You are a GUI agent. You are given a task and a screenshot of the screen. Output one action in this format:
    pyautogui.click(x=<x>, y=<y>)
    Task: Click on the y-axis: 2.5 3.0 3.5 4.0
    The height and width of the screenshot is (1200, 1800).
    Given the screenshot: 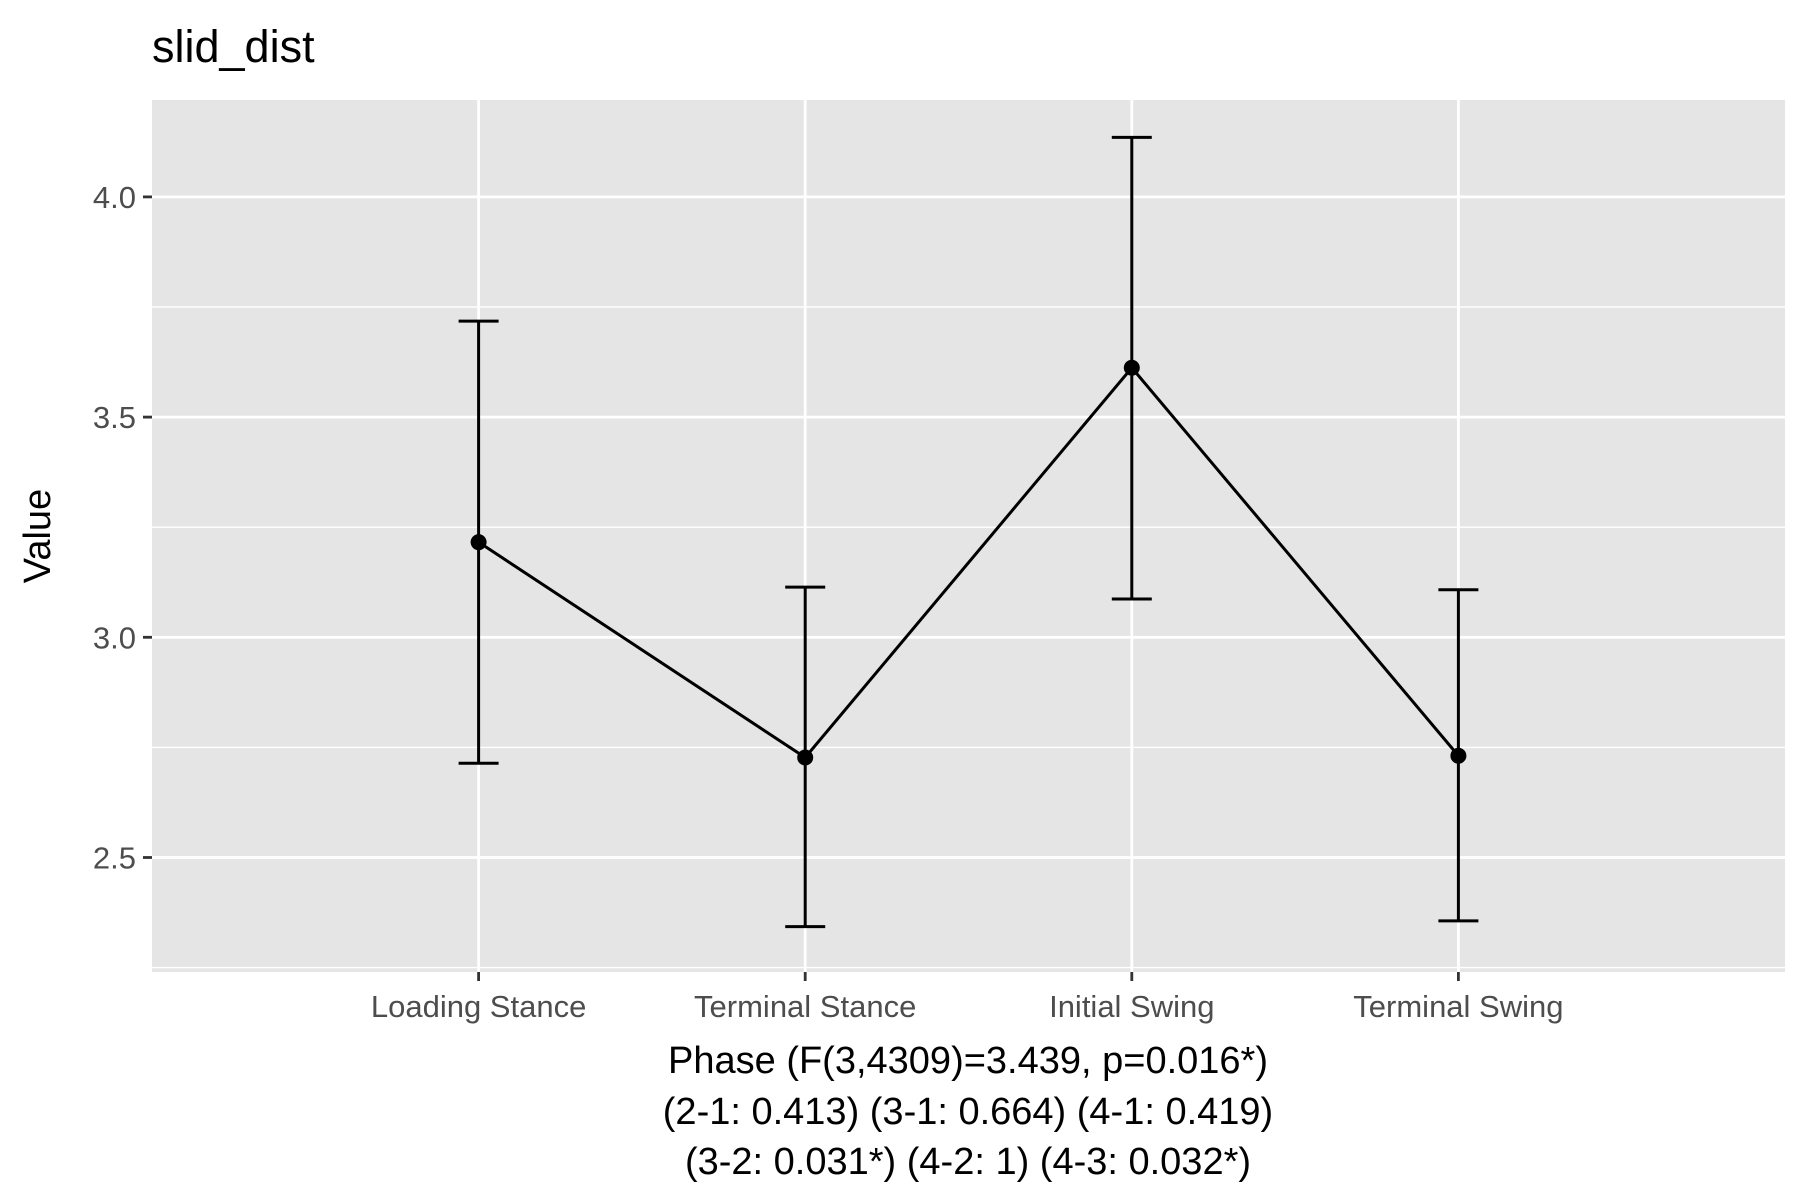 What is the action you would take?
    pyautogui.click(x=122, y=527)
    